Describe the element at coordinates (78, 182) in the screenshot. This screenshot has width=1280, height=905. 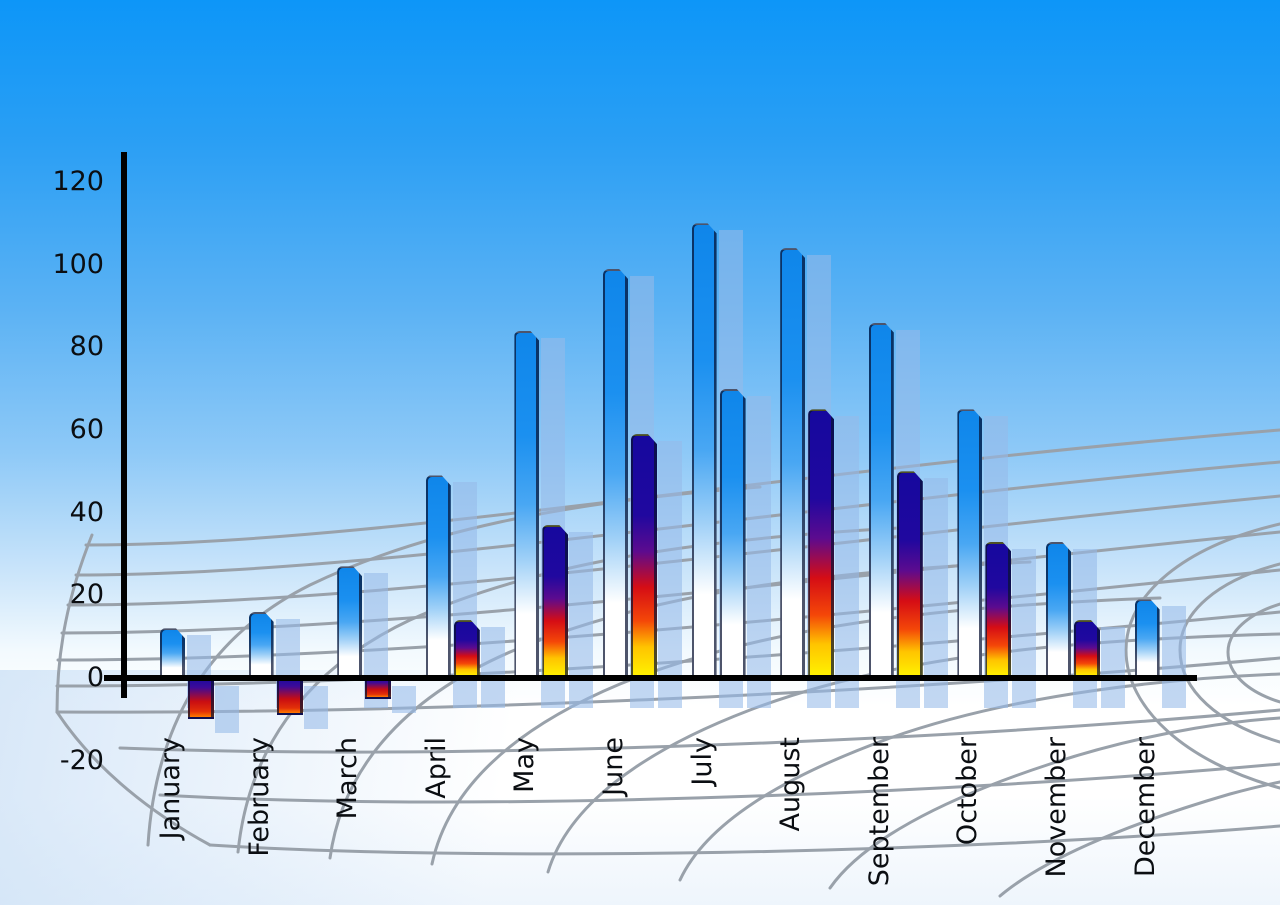
I see `y-axis-tick-label: 120` at that location.